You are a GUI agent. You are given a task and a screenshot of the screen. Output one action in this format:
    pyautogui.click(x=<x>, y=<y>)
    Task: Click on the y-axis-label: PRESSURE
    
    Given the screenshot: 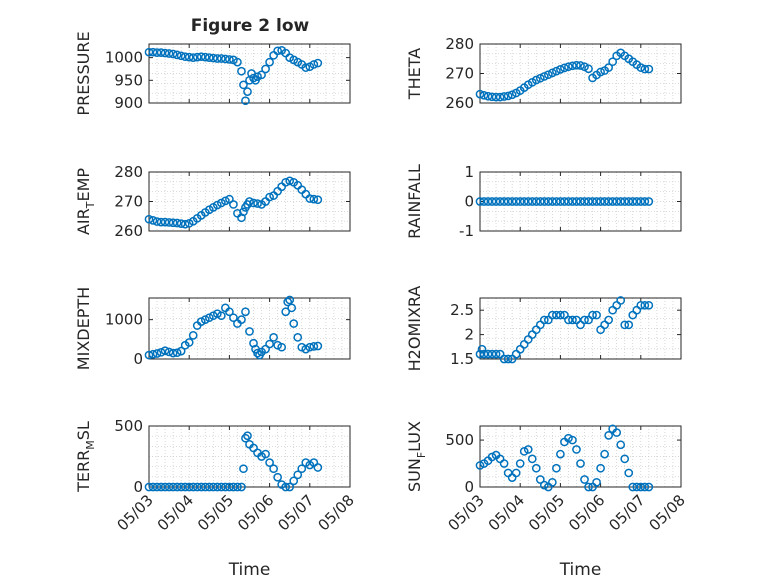 What is the action you would take?
    pyautogui.click(x=83, y=73)
    